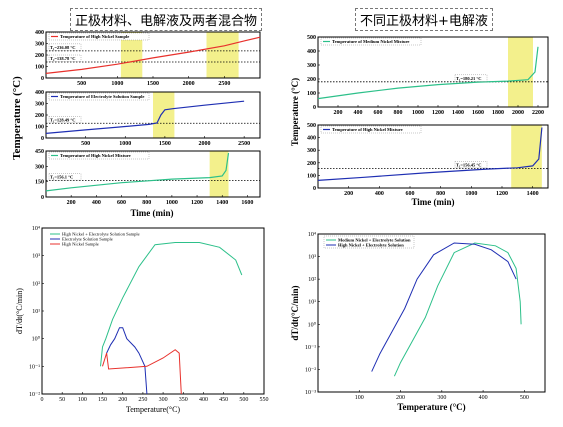  What do you see at coordinates (295, 112) in the screenshot?
I see `right-y-axis-label: Temperature (°C)` at bounding box center [295, 112].